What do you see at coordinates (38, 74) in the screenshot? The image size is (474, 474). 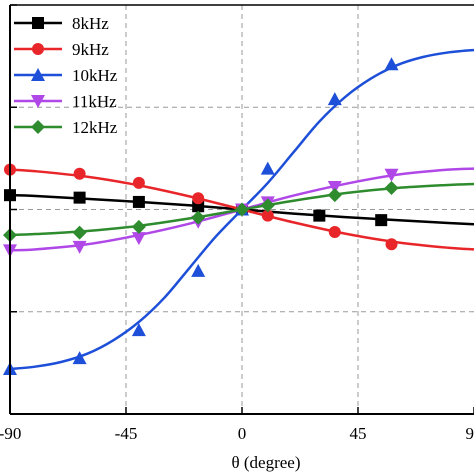 I see `legend-marker-10khz` at bounding box center [38, 74].